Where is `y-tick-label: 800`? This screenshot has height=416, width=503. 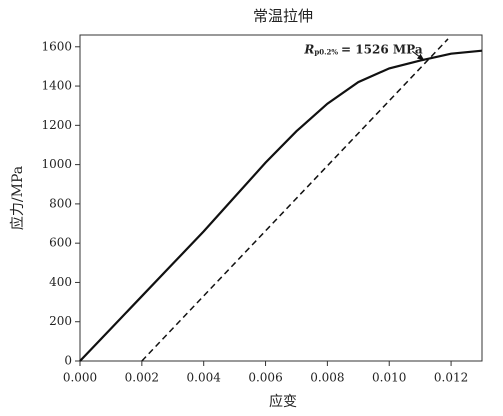 y-tick-label: 800 is located at coordinates (60, 203).